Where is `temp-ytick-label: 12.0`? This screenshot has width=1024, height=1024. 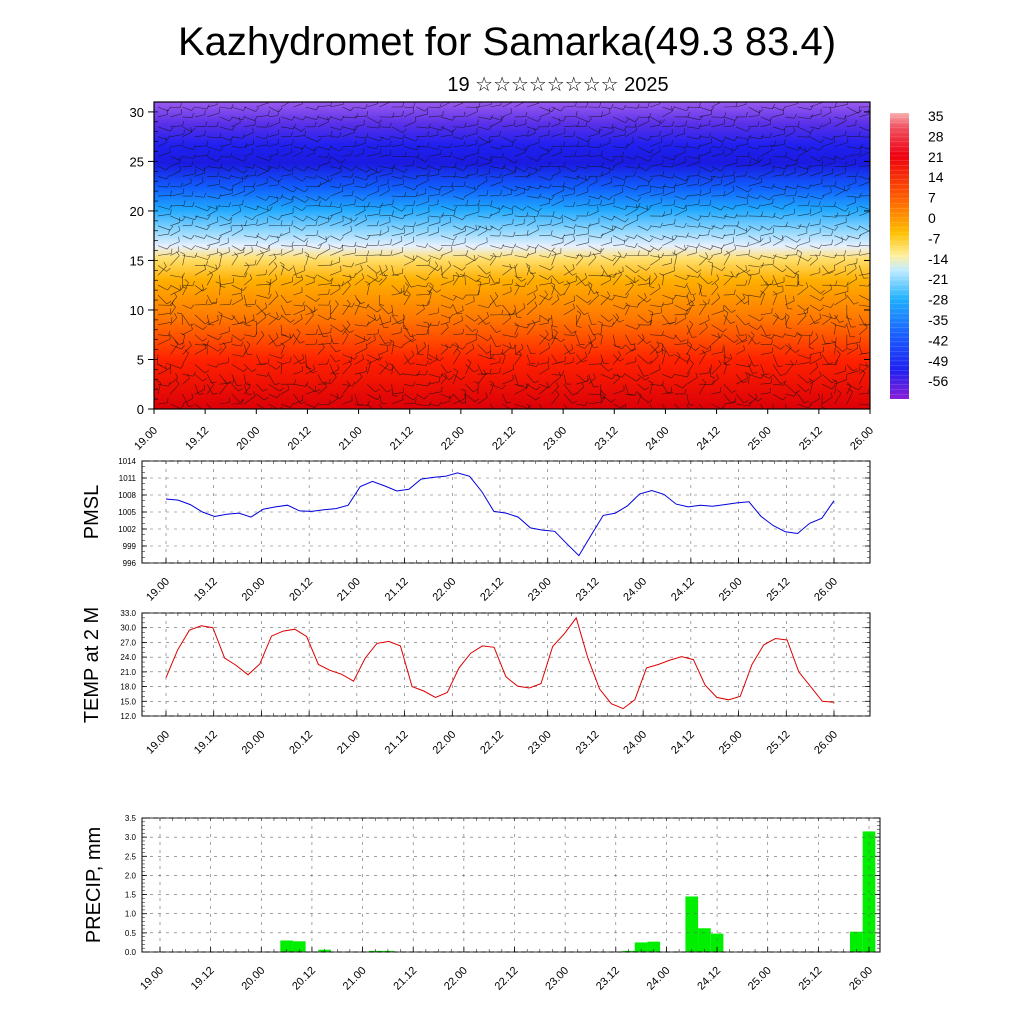 temp-ytick-label: 12.0 is located at coordinates (128, 716).